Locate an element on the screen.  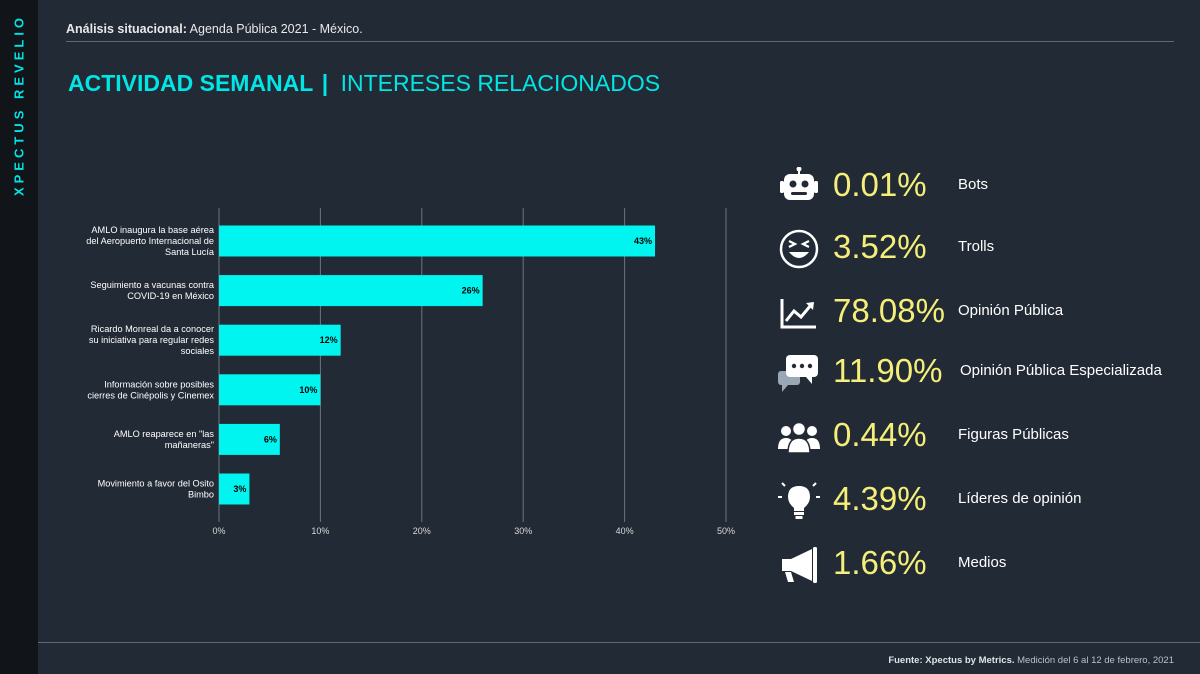
stat-value: 0.44% is located at coordinates (880, 434).